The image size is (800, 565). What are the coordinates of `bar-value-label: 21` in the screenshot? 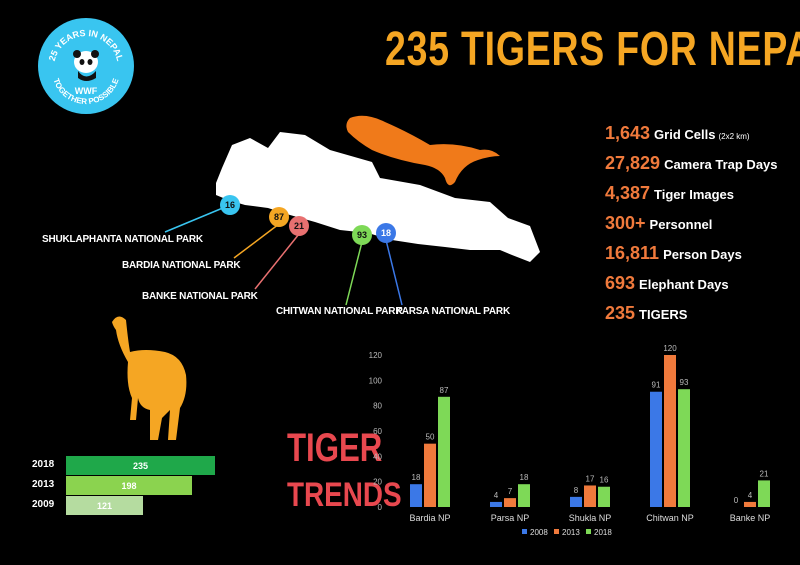 It's located at (764, 473).